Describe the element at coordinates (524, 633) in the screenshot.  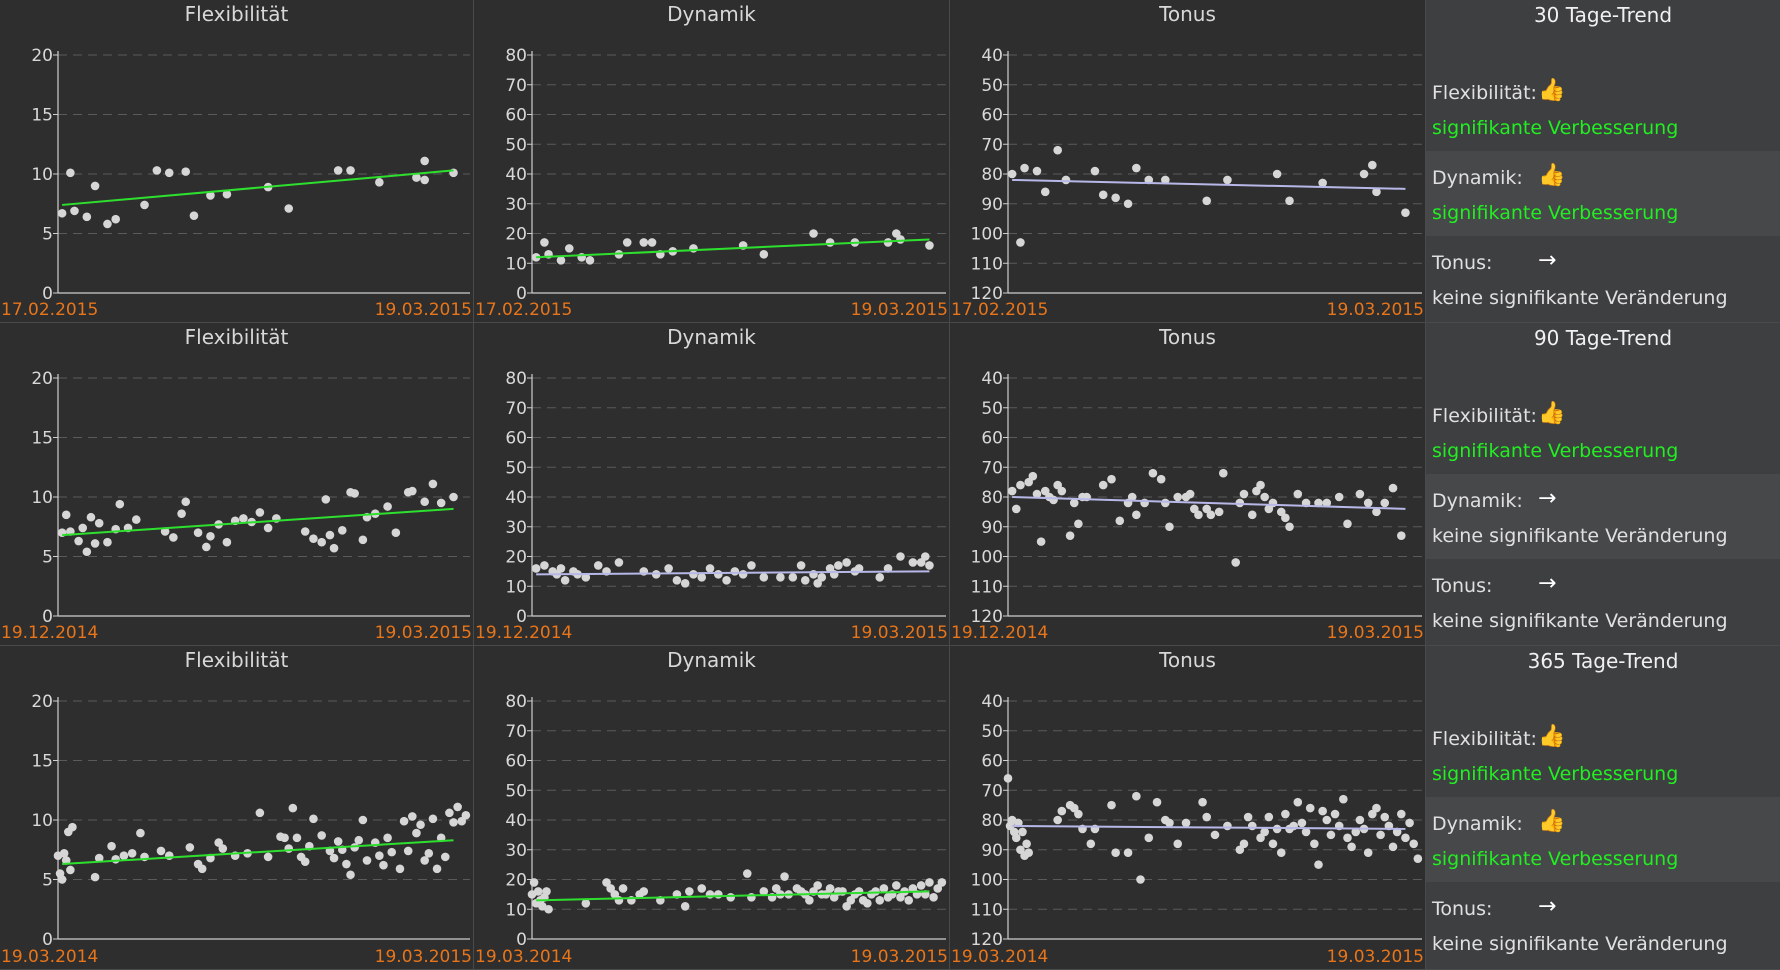
I see `start-date: 19.12.2014` at that location.